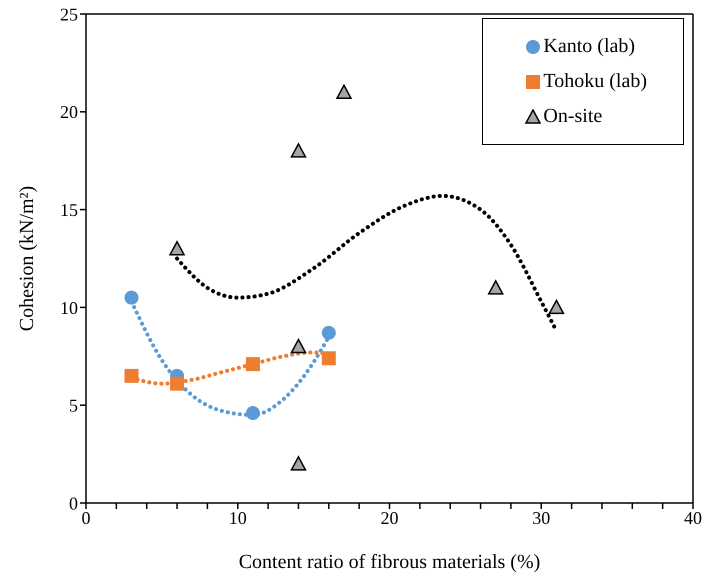 The height and width of the screenshot is (580, 710). I want to click on y-tick-label: 15, so click(69, 210).